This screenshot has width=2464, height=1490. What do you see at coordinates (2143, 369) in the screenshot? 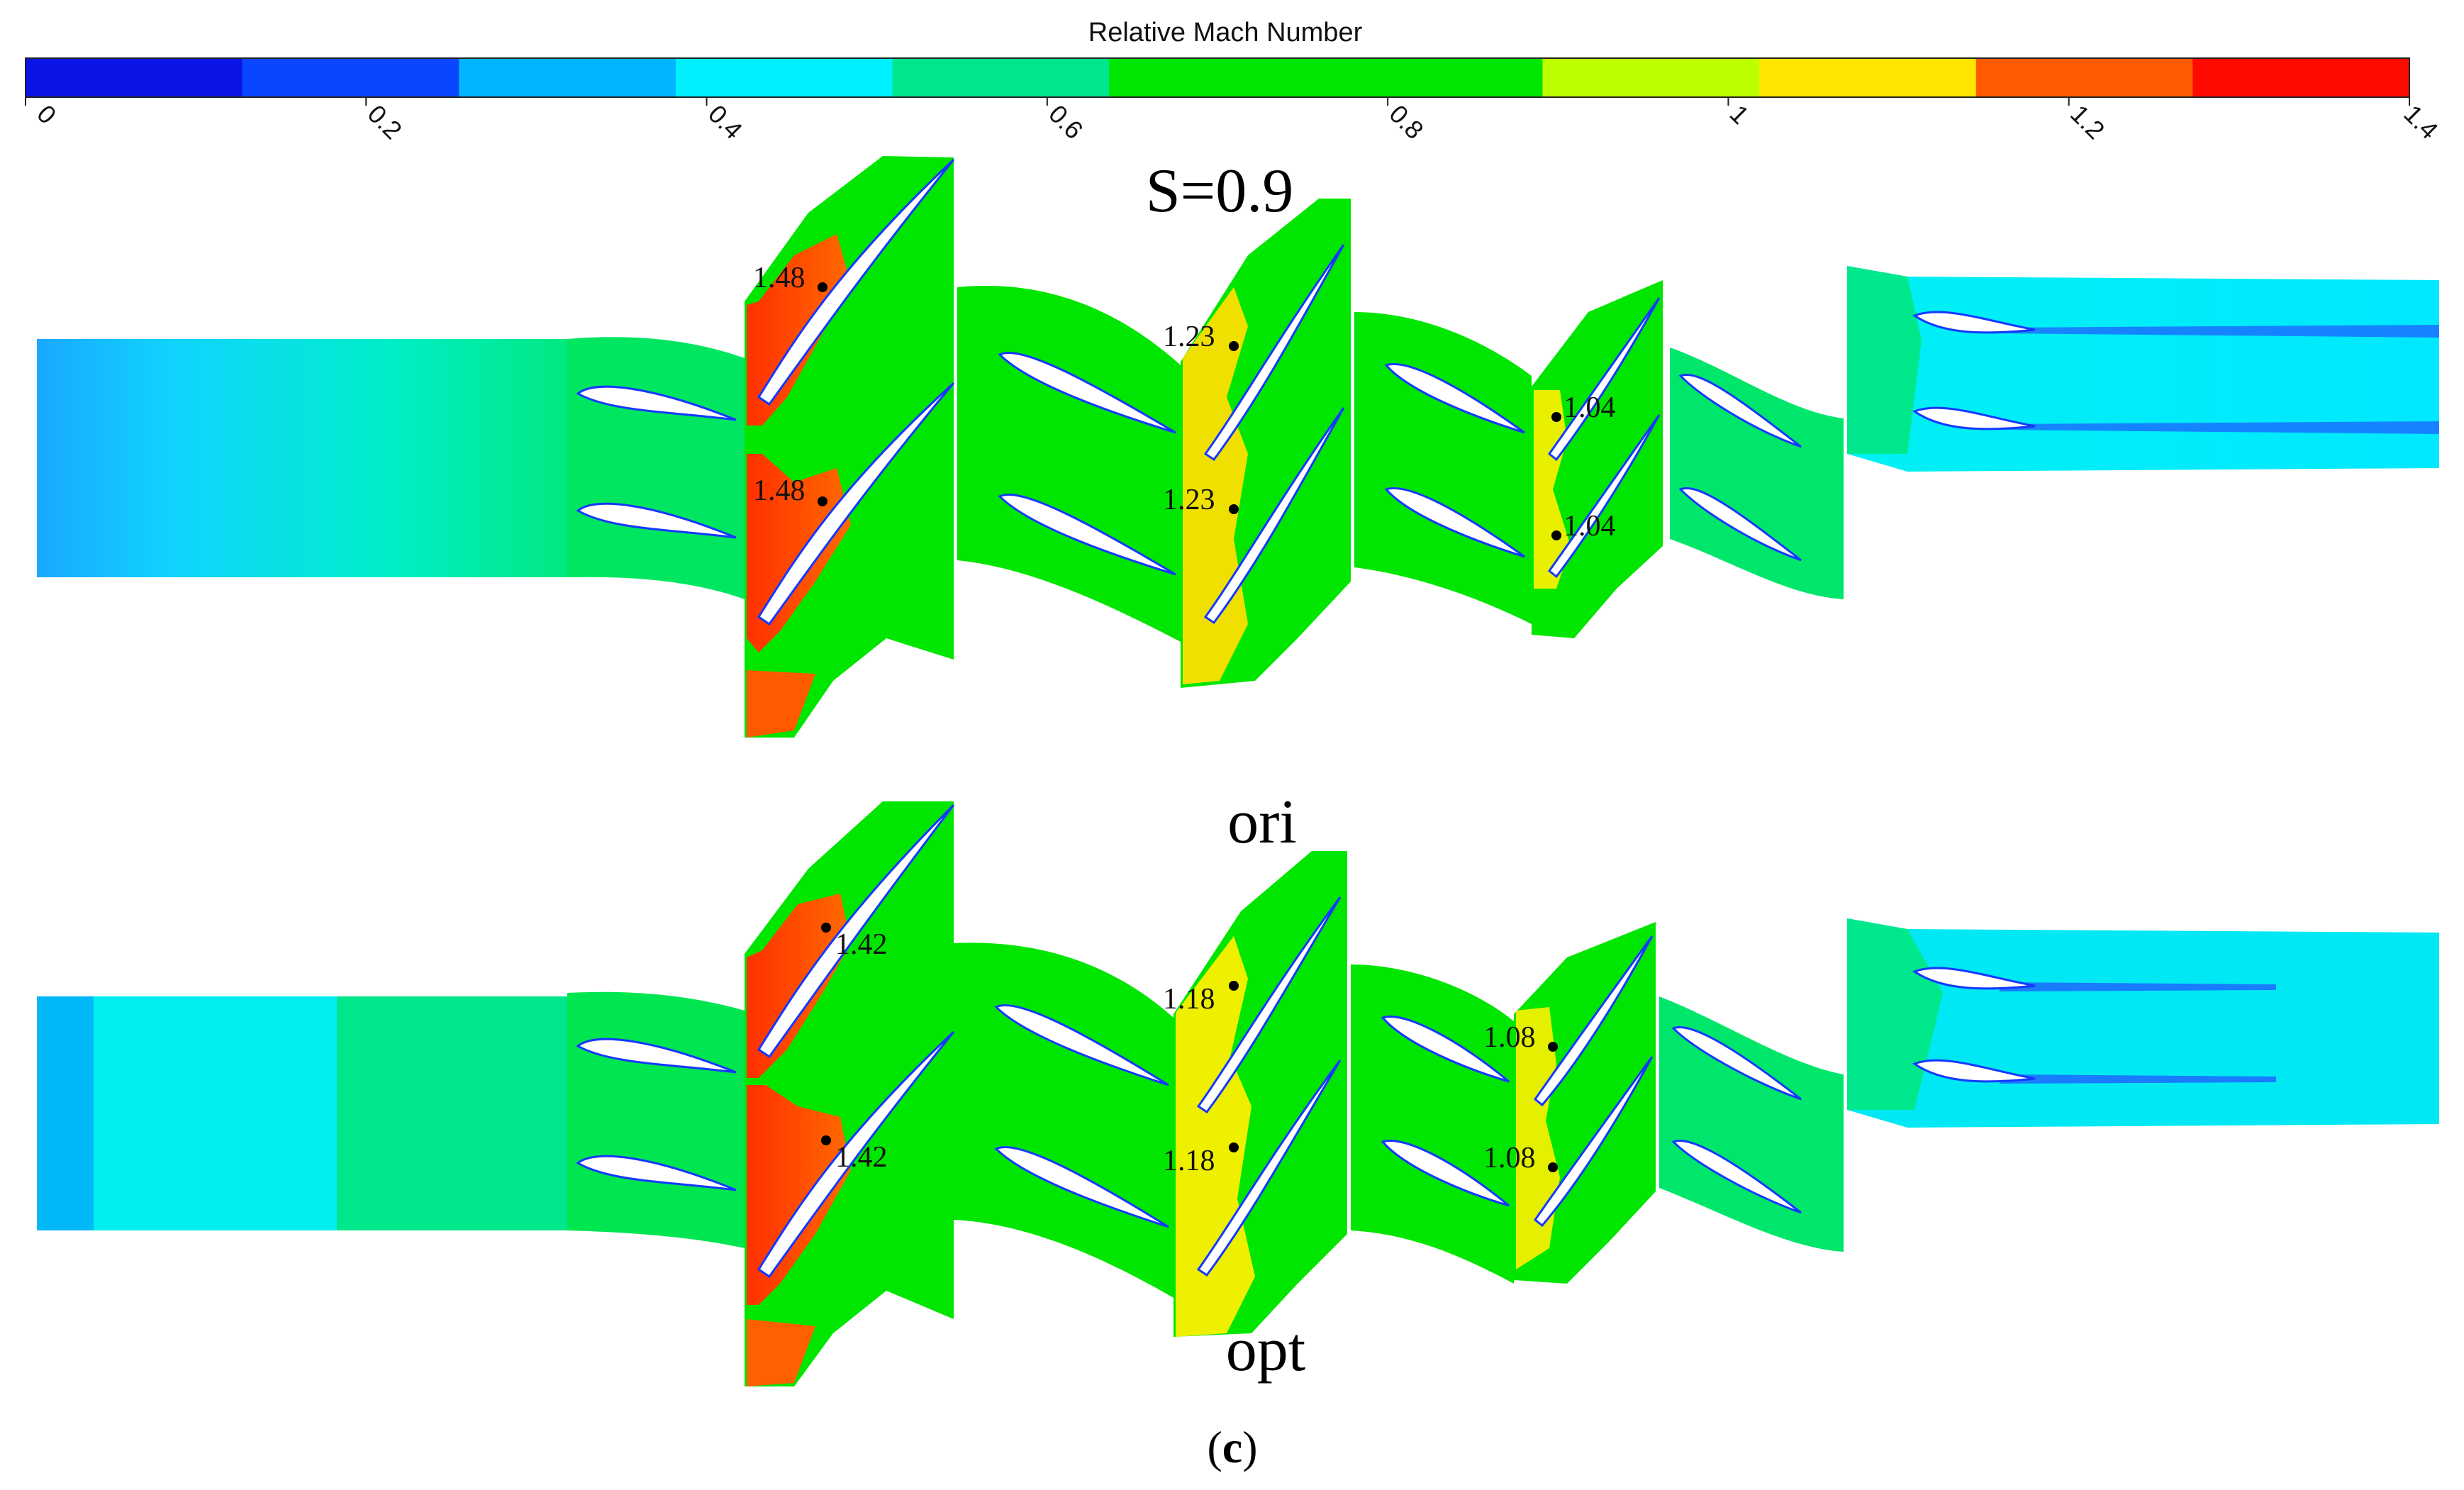
I see `ori-outlet-duct` at bounding box center [2143, 369].